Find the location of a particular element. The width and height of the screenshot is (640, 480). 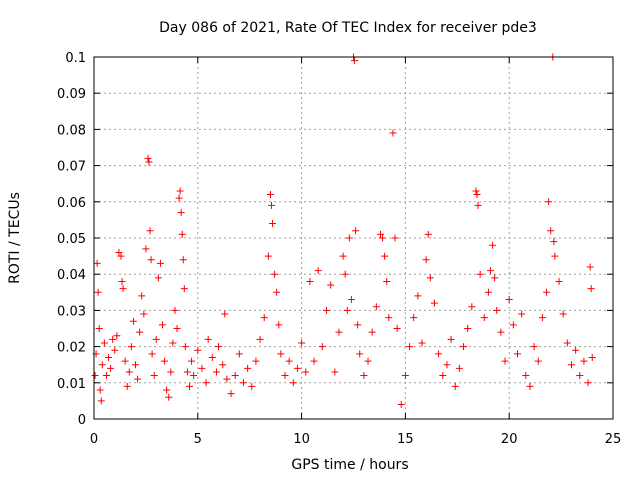

y-axis-label: ROTI / TECUs is located at coordinates (15, 238).